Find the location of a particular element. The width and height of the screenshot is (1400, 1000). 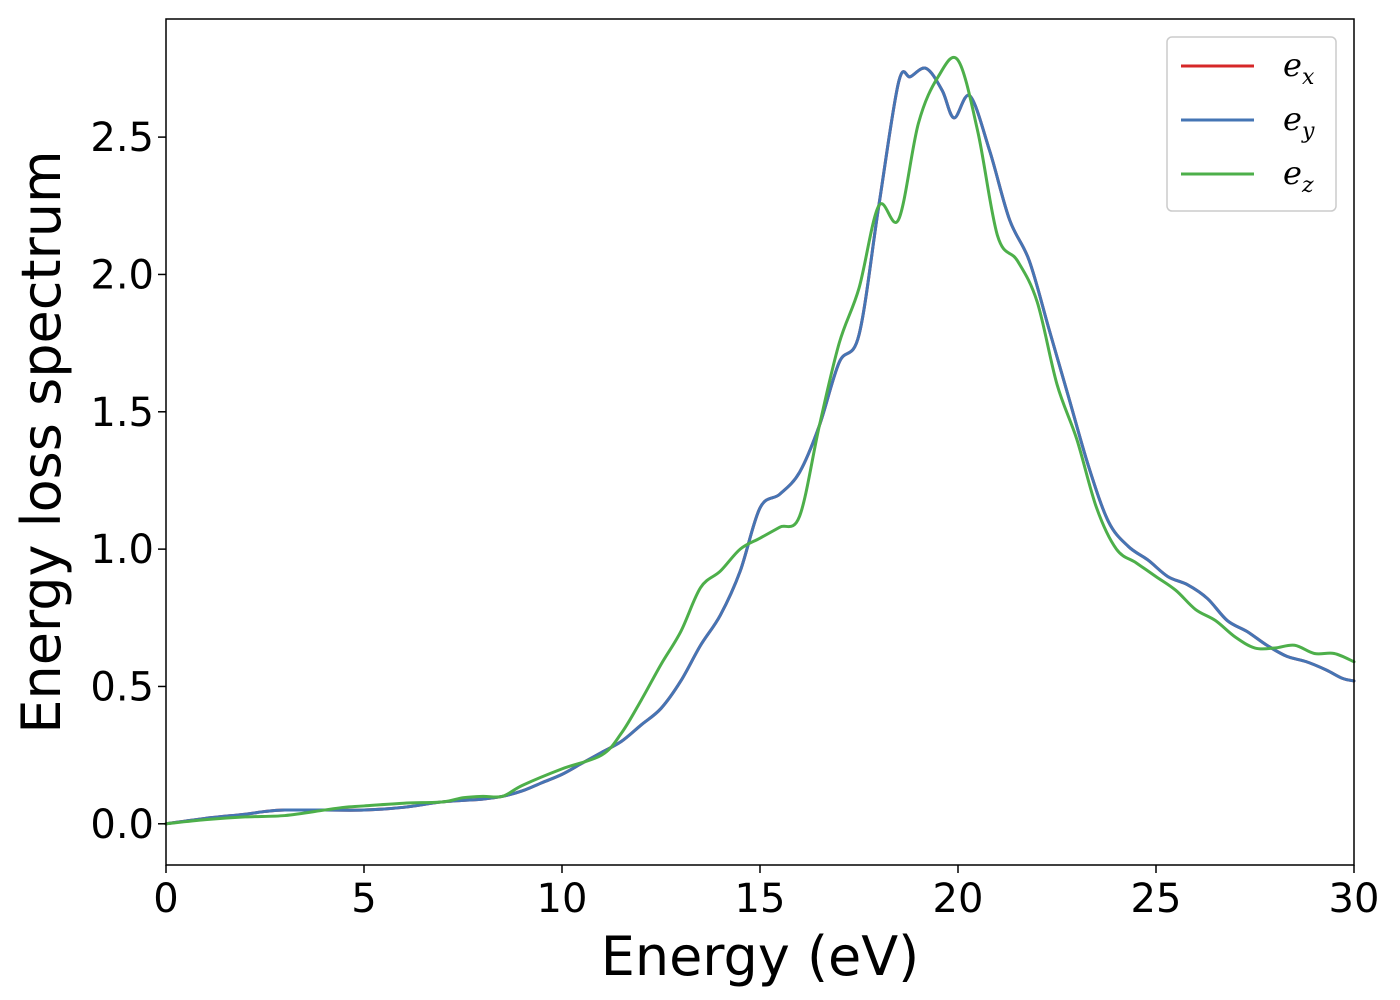

y-tick-label: 0.0 is located at coordinates (122, 825).